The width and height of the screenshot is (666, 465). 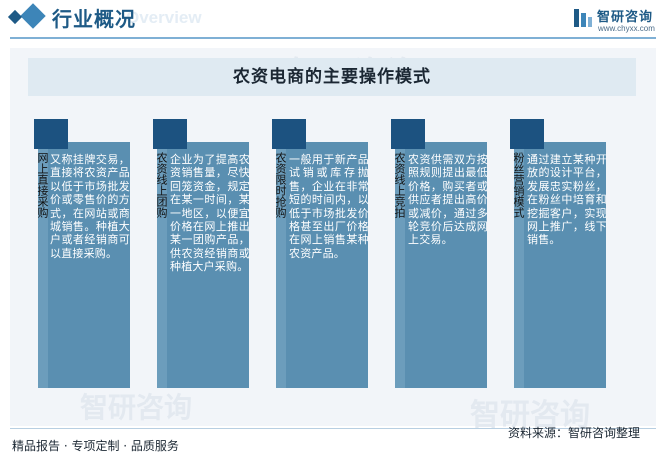 I want to click on footer-source: 资料来源：智研咨询整理, so click(x=574, y=433).